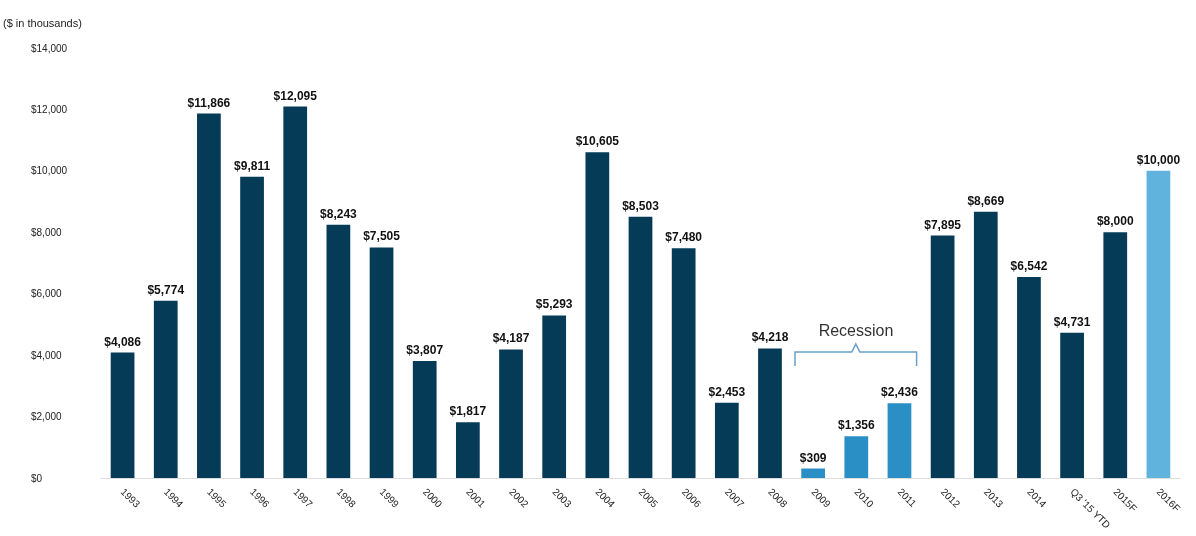  What do you see at coordinates (252, 165) in the screenshot?
I see `data-label: $9,811` at bounding box center [252, 165].